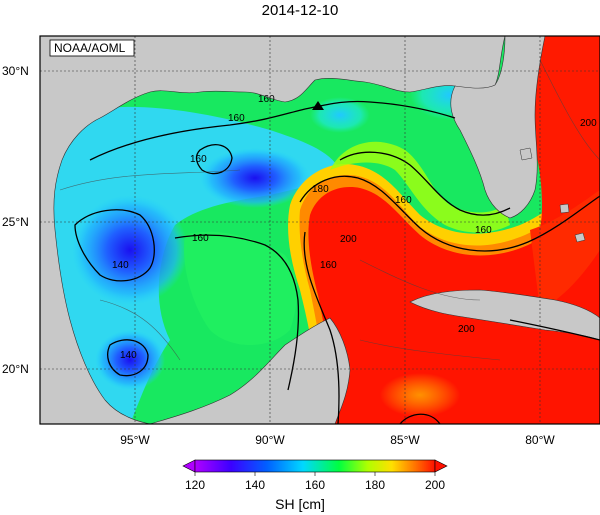 The image size is (600, 515). I want to click on green-tongue, so click(240, 288).